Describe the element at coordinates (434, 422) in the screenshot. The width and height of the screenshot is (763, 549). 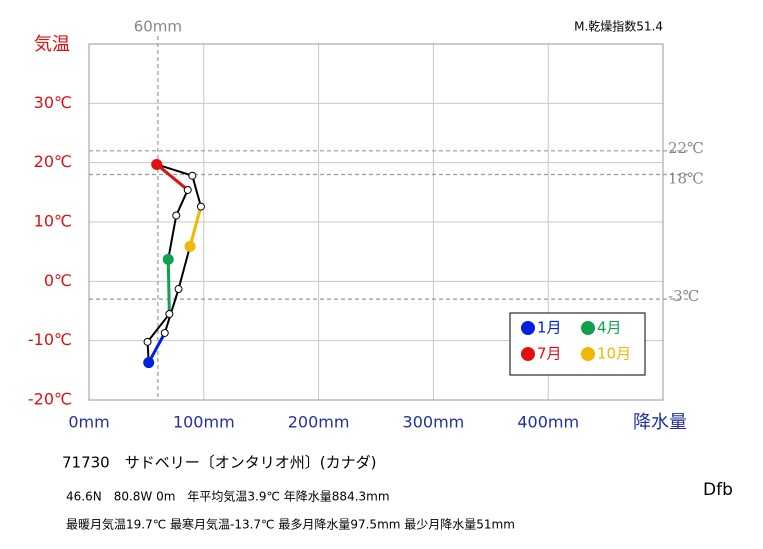
I see `x-tick-label: 300mm` at that location.